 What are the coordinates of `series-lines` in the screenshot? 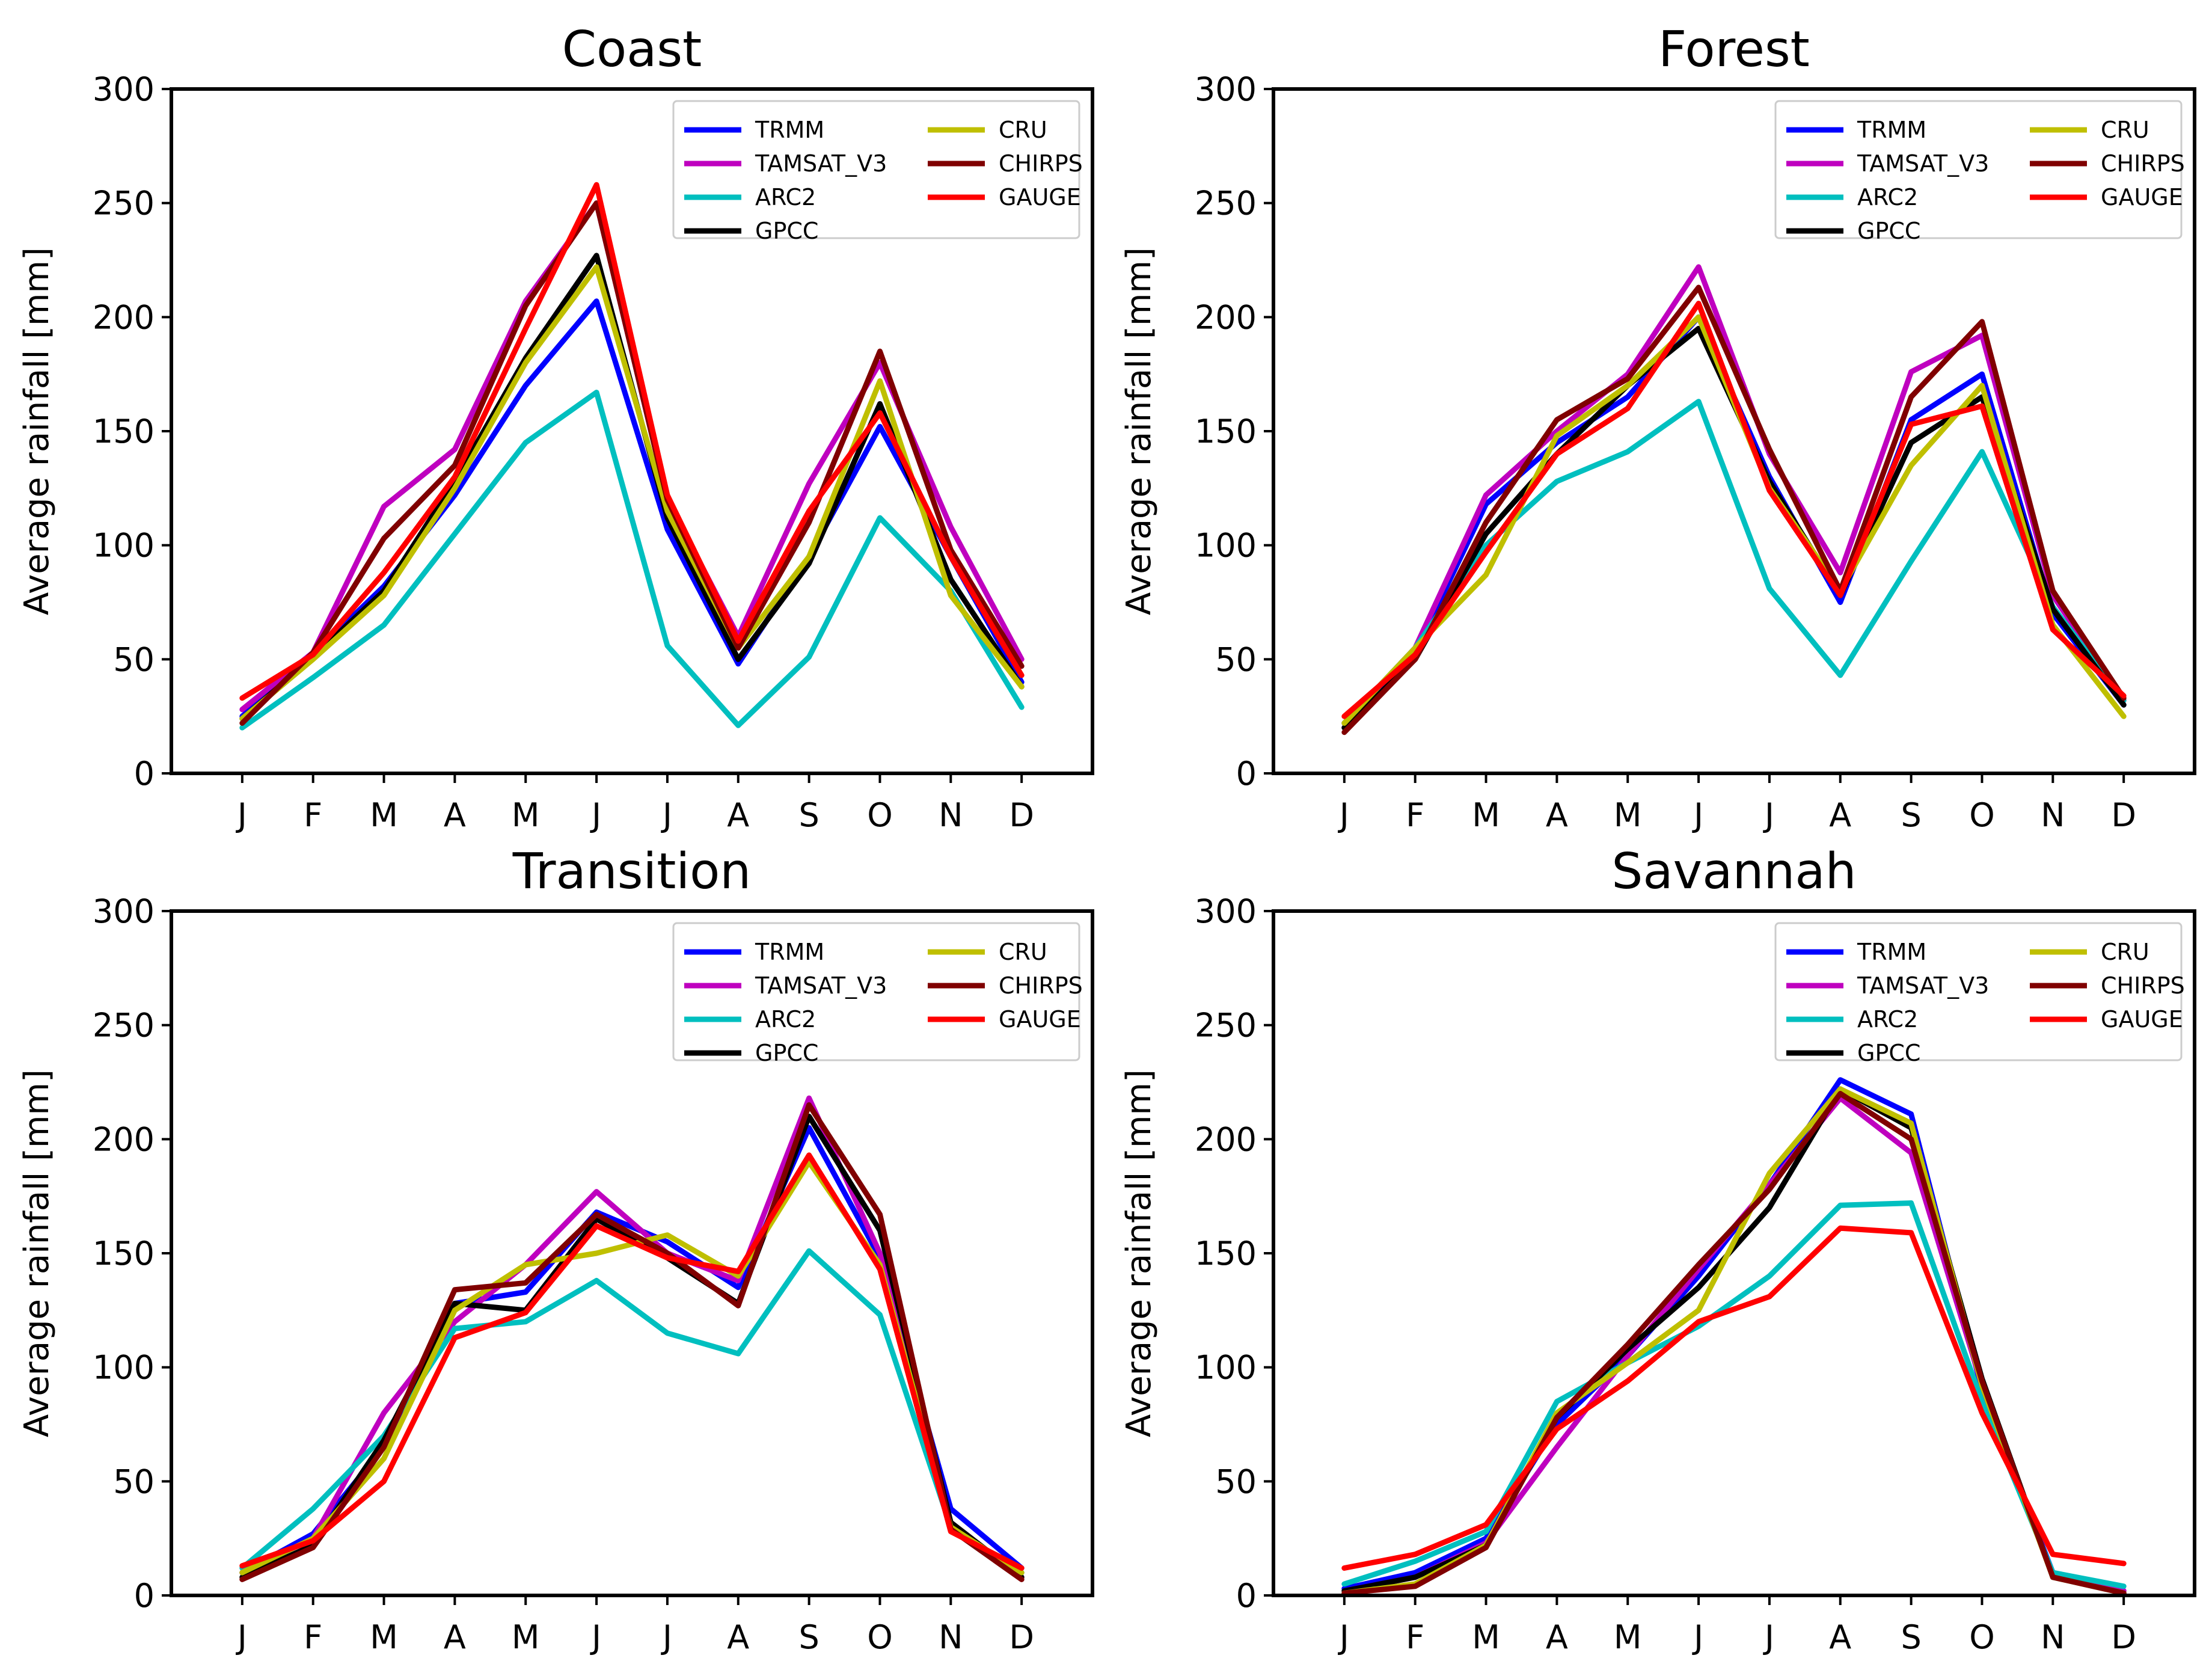 It's located at (1734, 1337).